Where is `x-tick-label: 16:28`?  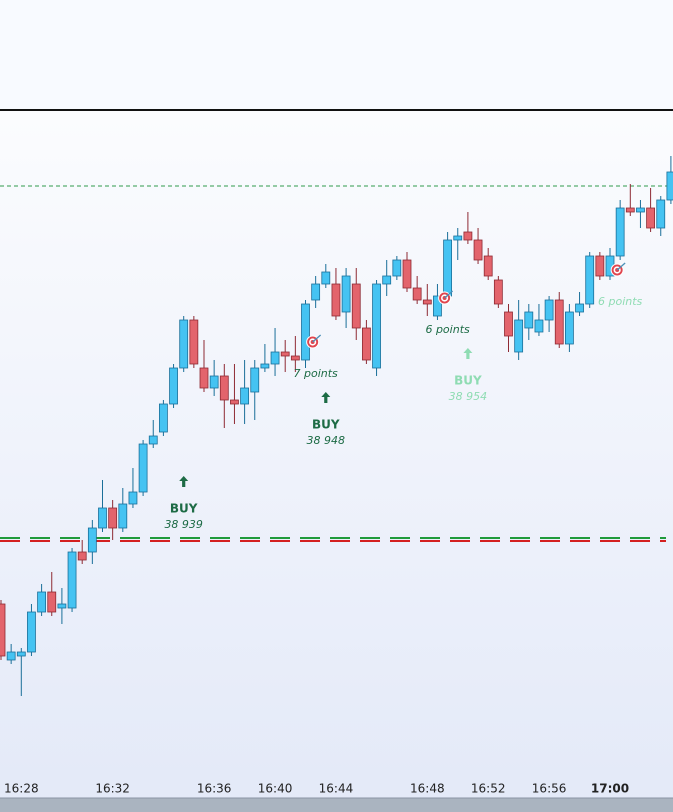 x-tick-label: 16:28 is located at coordinates (21, 789).